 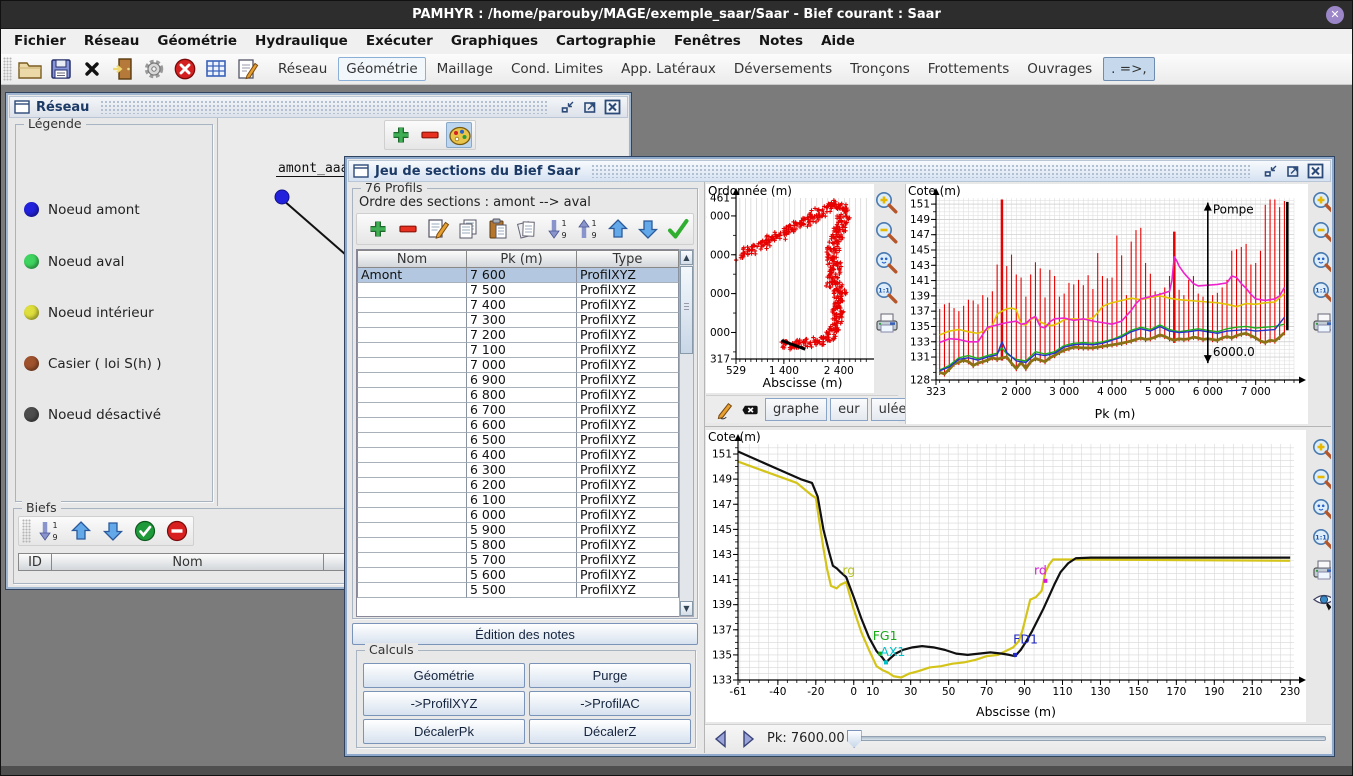 I want to click on exit-door-icon, so click(x=123, y=69).